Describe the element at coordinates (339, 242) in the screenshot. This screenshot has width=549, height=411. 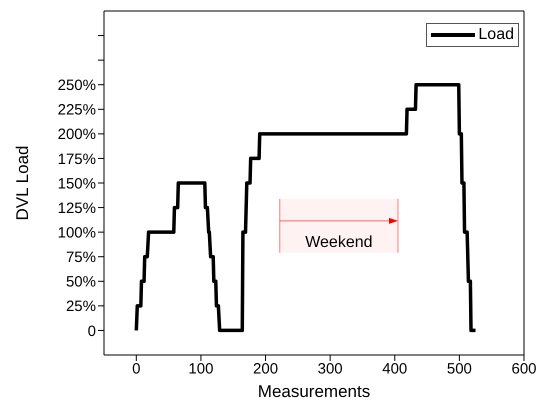
I see `band-label: Weekend` at that location.